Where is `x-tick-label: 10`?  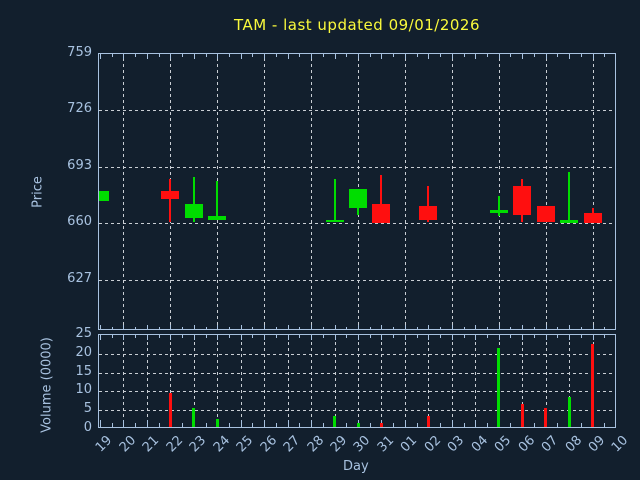
x-tick-label: 10 is located at coordinates (620, 444).